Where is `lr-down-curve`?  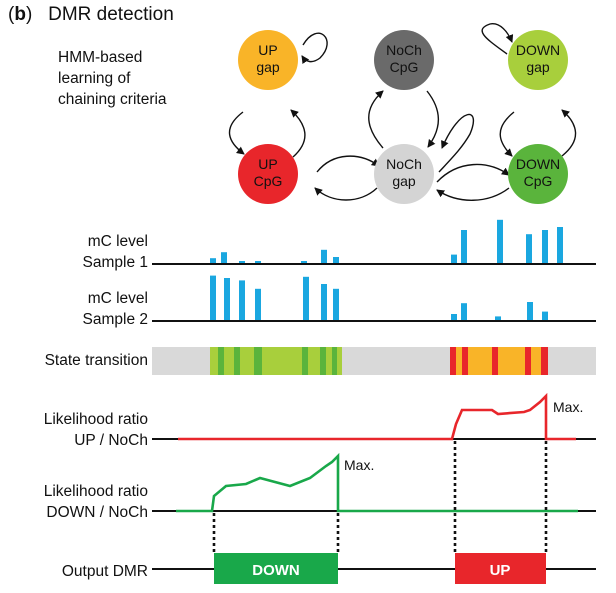 lr-down-curve is located at coordinates (377, 482).